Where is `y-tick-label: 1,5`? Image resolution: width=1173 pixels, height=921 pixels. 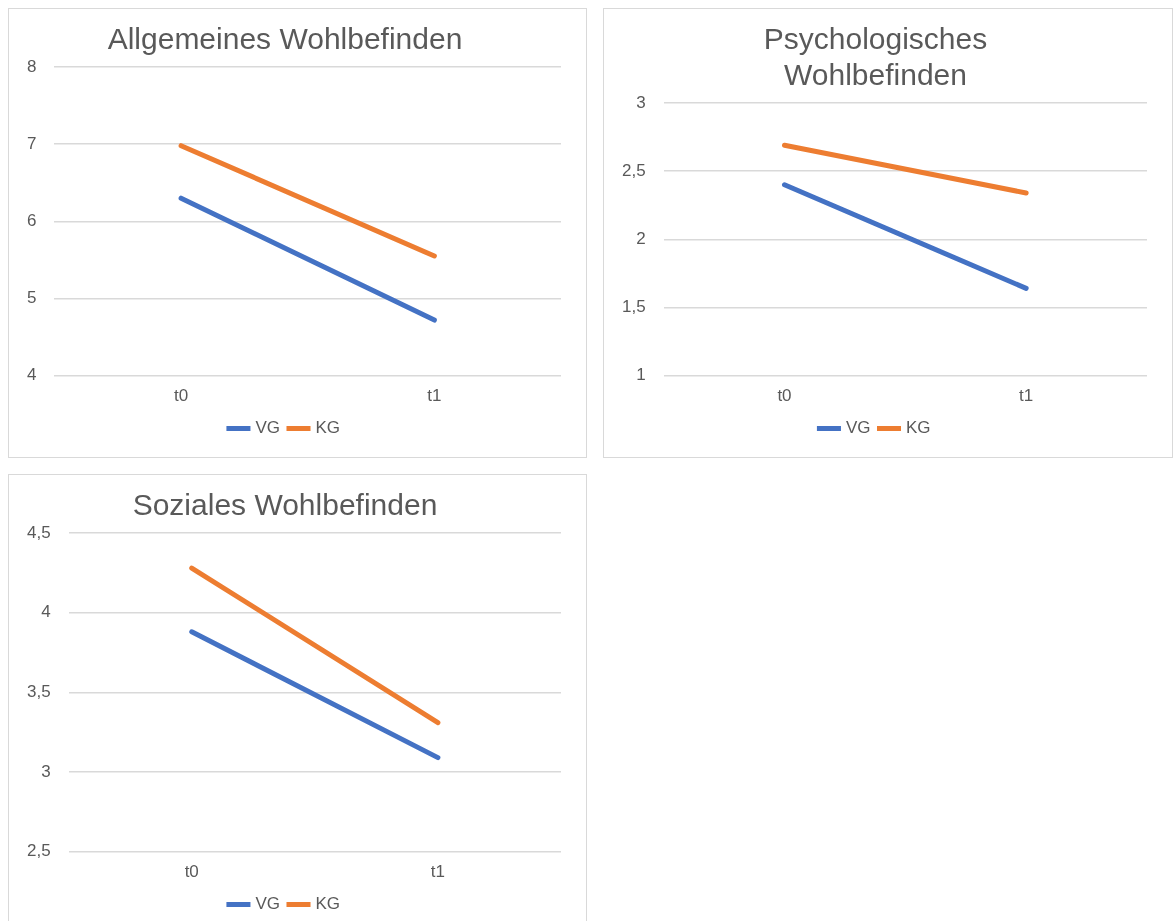
y-tick-label: 1,5 is located at coordinates (633, 307).